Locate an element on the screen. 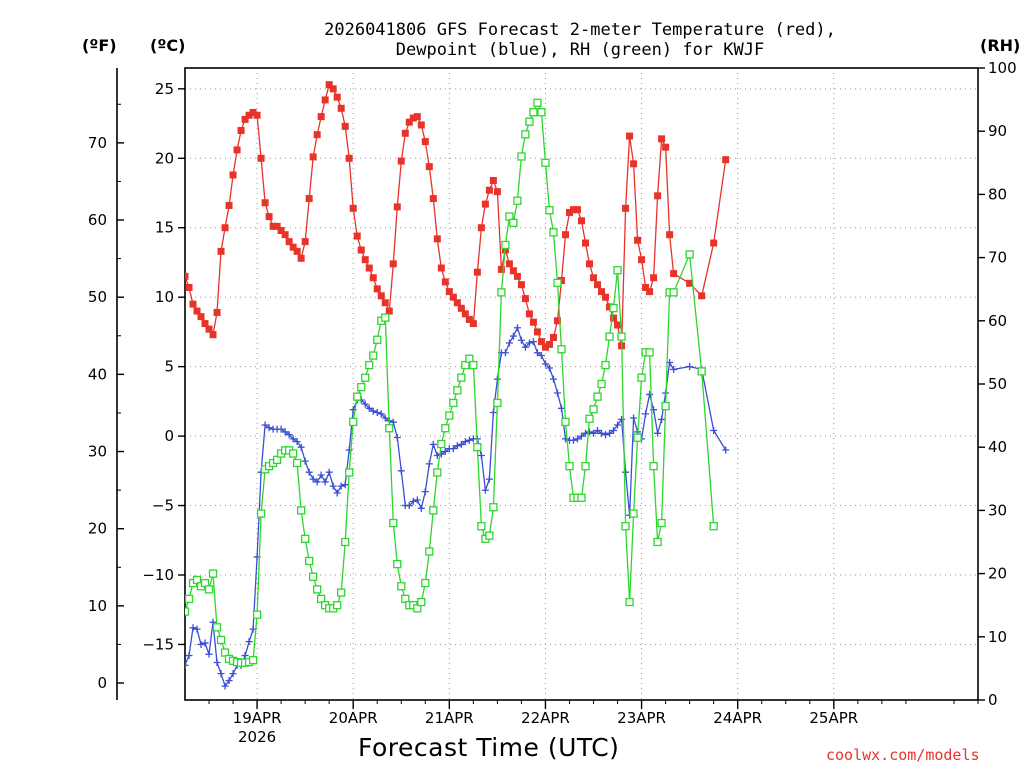 Image resolution: width=1024 pixels, height=768 pixels. rh-tick-label: 40 is located at coordinates (997, 447).